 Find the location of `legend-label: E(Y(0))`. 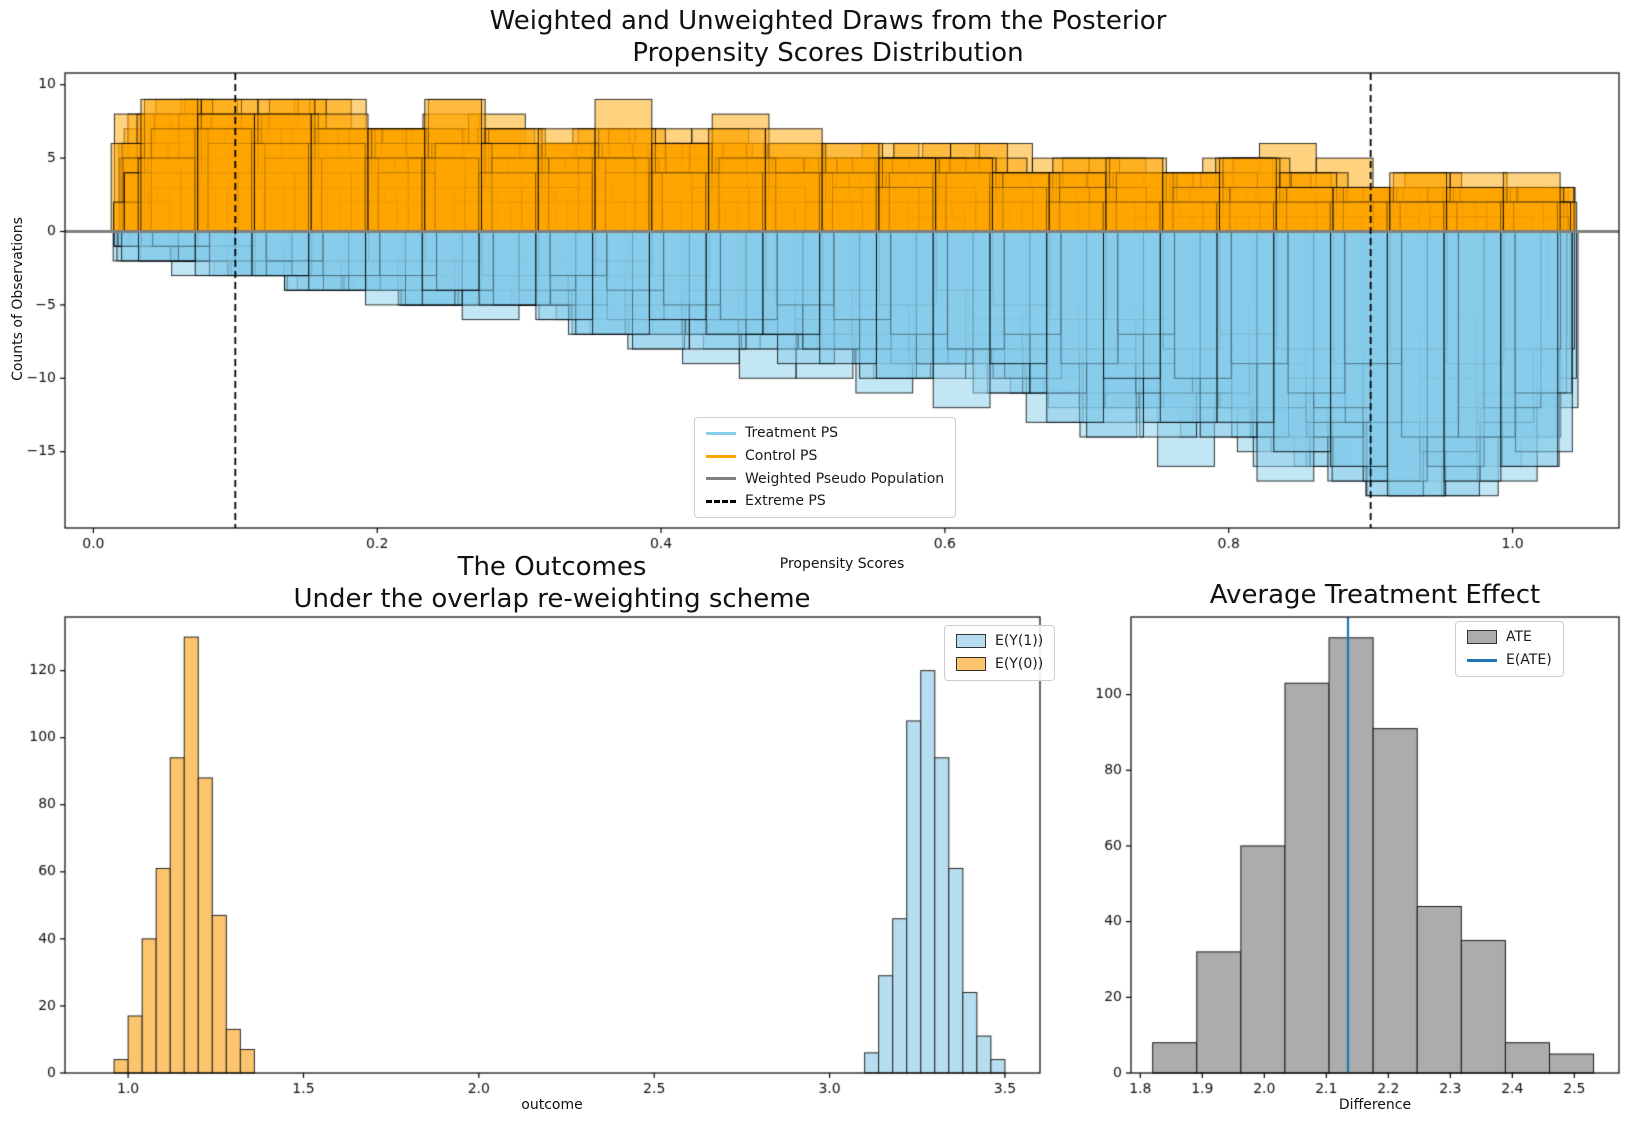

legend-label: E(Y(0)) is located at coordinates (1019, 663).